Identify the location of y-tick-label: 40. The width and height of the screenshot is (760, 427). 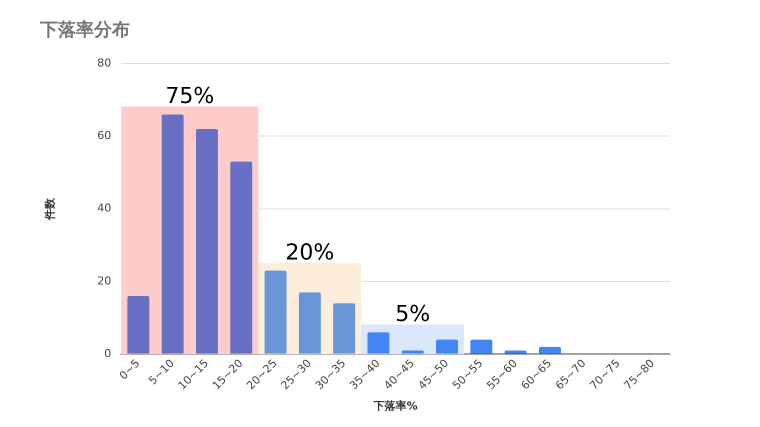
(104, 208).